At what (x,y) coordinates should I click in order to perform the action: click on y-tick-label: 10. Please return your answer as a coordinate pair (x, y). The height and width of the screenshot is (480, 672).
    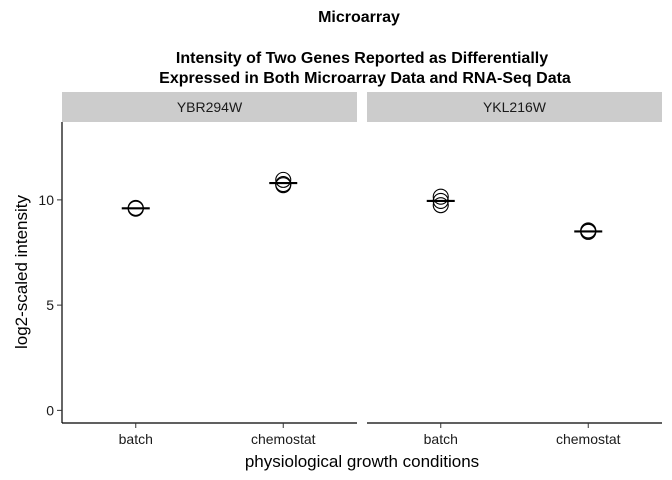
    Looking at the image, I should click on (46, 200).